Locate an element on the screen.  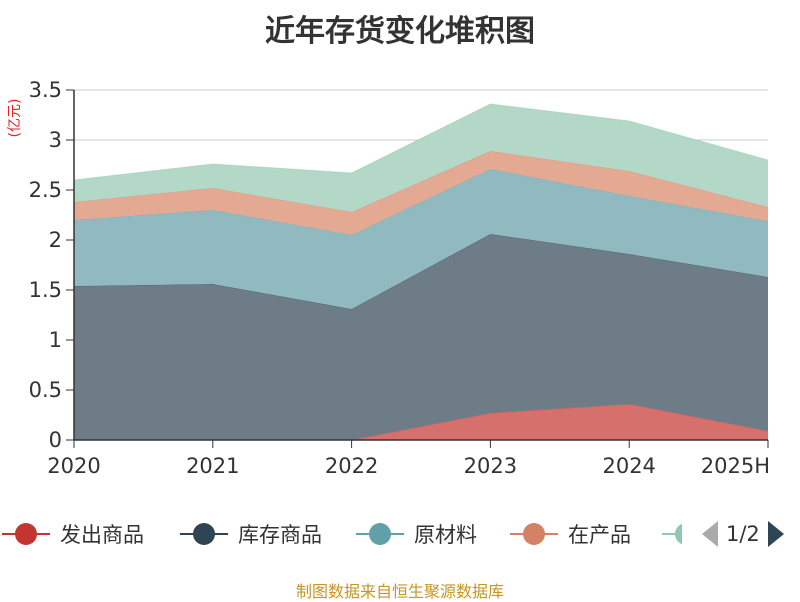
legend-pager: 1/2 is located at coordinates (743, 534).